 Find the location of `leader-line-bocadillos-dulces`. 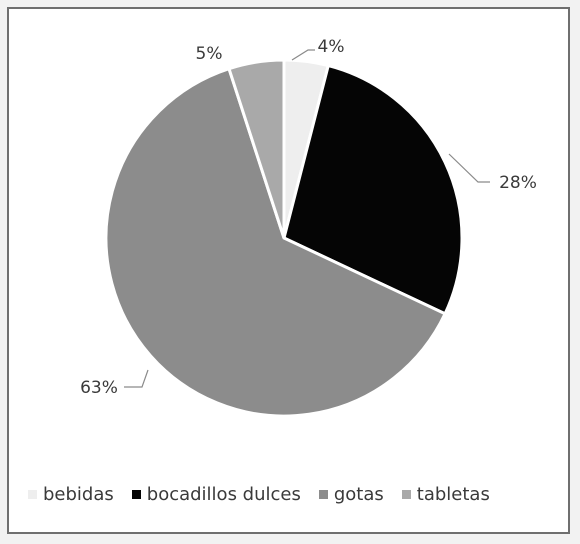

leader-line-bocadillos-dulces is located at coordinates (469, 168).